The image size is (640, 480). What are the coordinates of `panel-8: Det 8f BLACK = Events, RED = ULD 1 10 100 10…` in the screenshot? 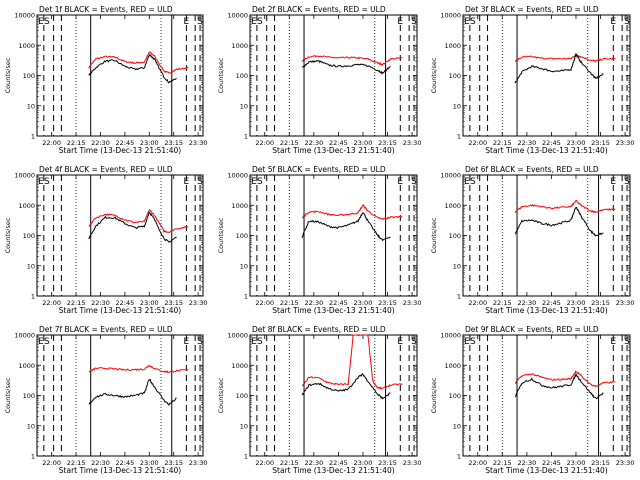 It's located at (319, 400).